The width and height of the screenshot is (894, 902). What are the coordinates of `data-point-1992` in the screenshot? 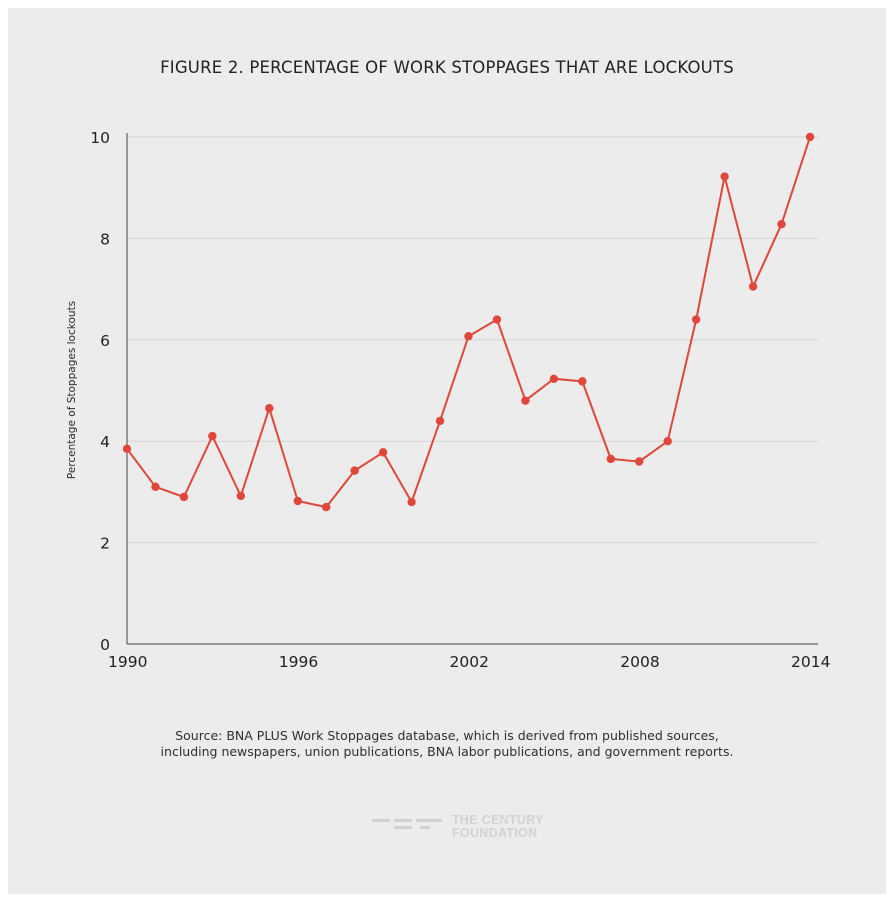 It's located at (184, 497).